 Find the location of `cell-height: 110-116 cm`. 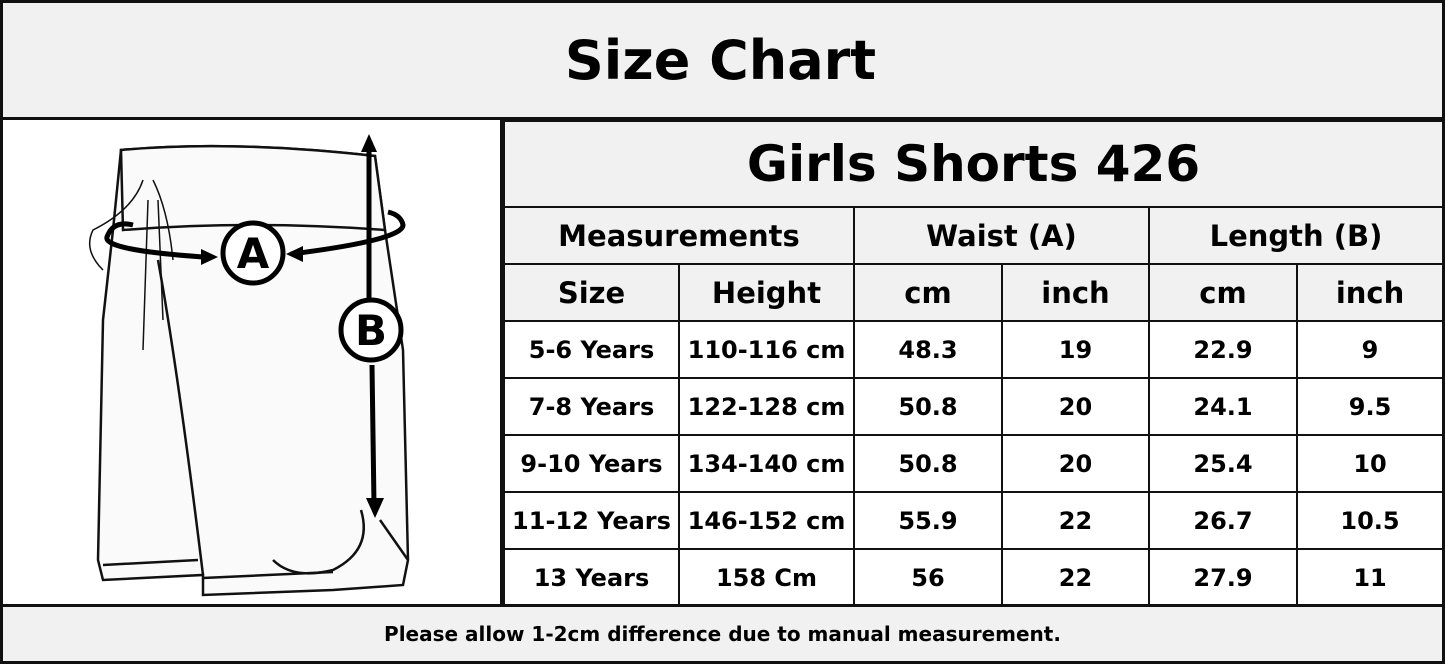

cell-height: 110-116 cm is located at coordinates (766, 349).